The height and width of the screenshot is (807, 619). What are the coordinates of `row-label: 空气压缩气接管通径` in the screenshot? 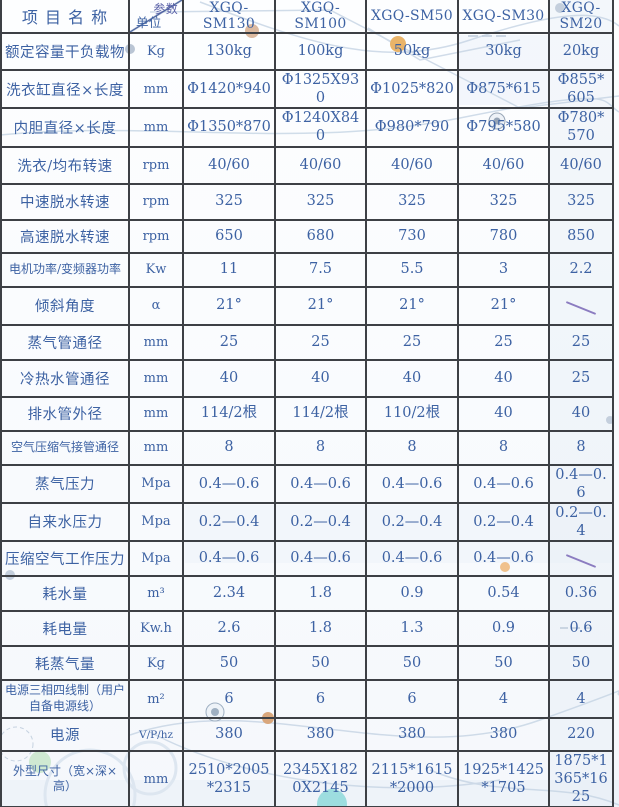 It's located at (65, 447).